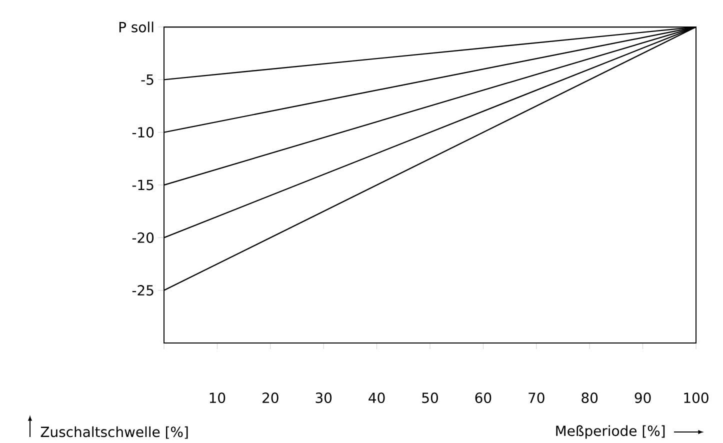  What do you see at coordinates (536, 398) in the screenshot?
I see `x-tick-label: 70` at bounding box center [536, 398].